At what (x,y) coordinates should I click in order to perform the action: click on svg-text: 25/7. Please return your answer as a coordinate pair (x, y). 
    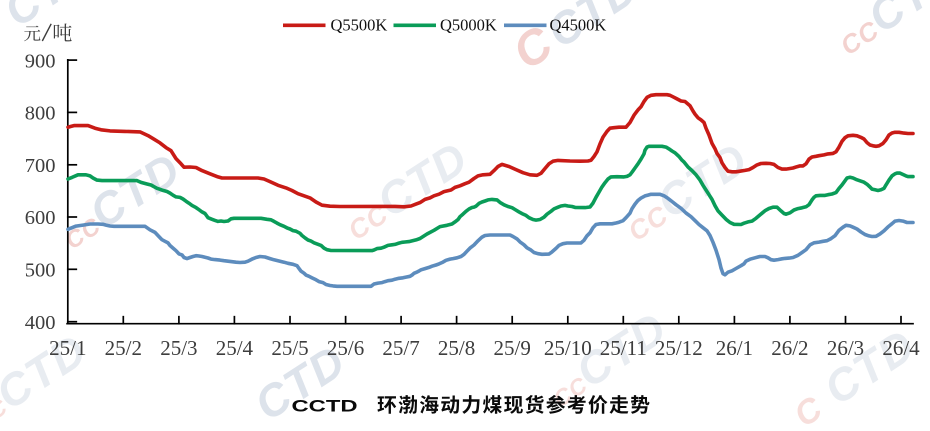
    Looking at the image, I should click on (400, 348).